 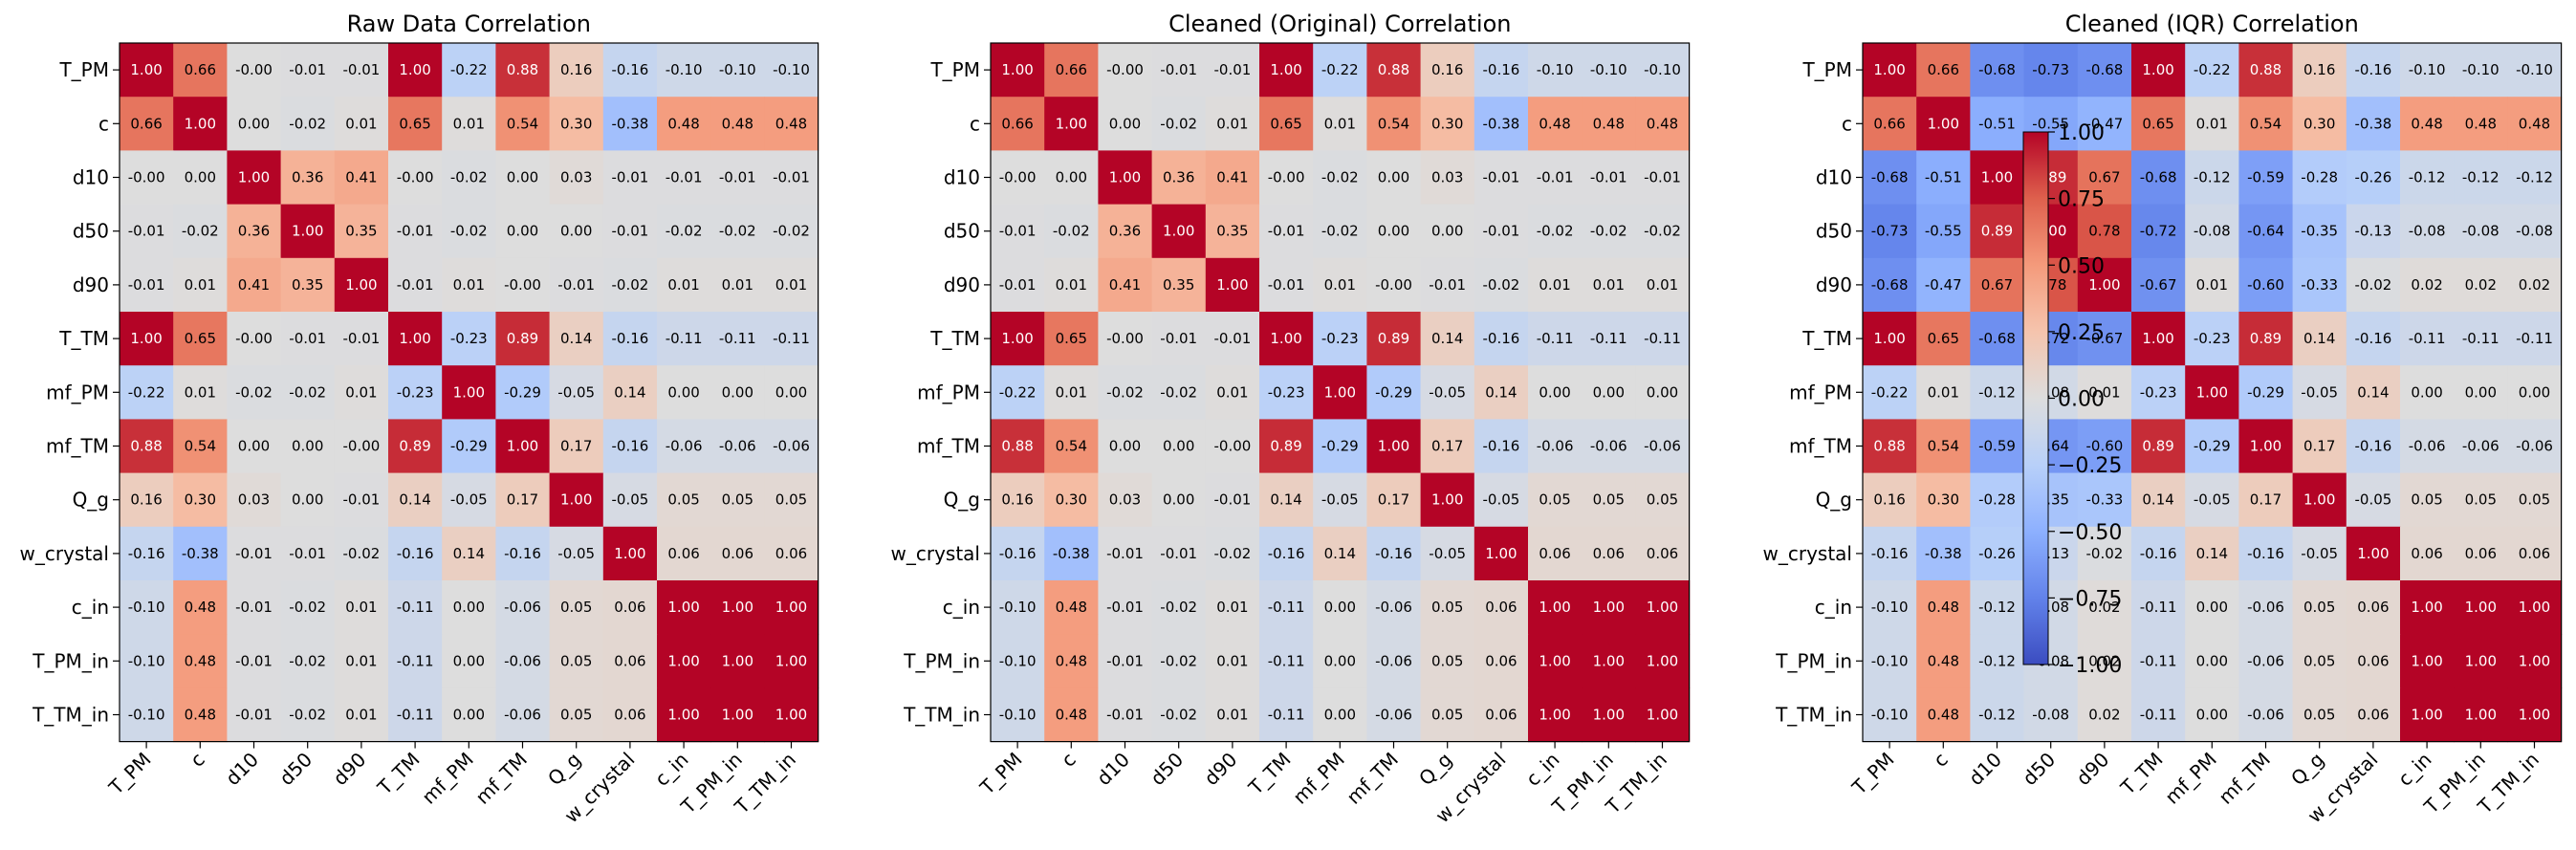 I want to click on colorbar-gradient, so click(x=2035, y=398).